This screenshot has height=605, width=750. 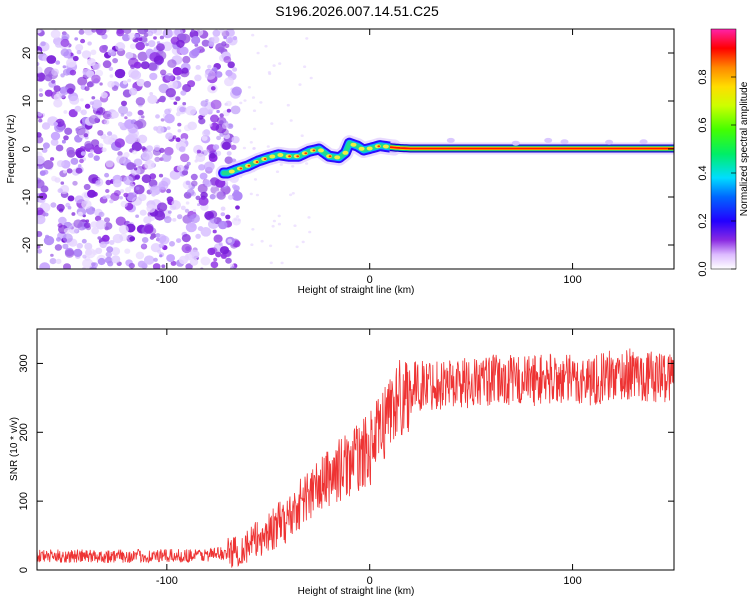 I want to click on spectrogram-y-tick-label: 0, so click(x=27, y=149).